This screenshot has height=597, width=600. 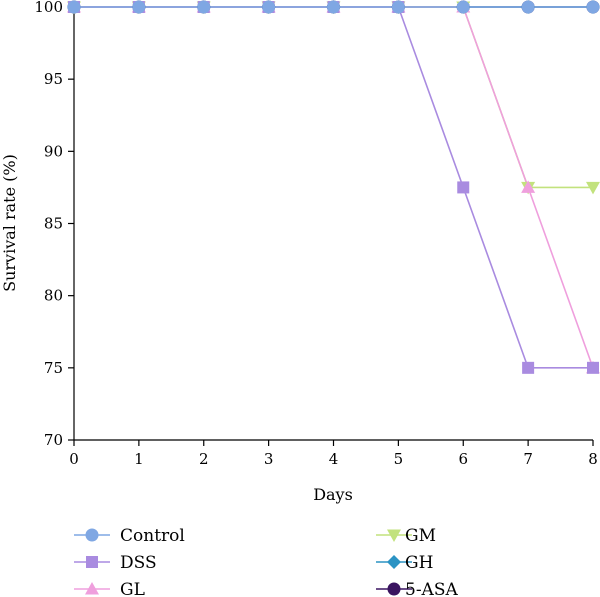 I want to click on legend-item-gl: GL, so click(x=109, y=588).